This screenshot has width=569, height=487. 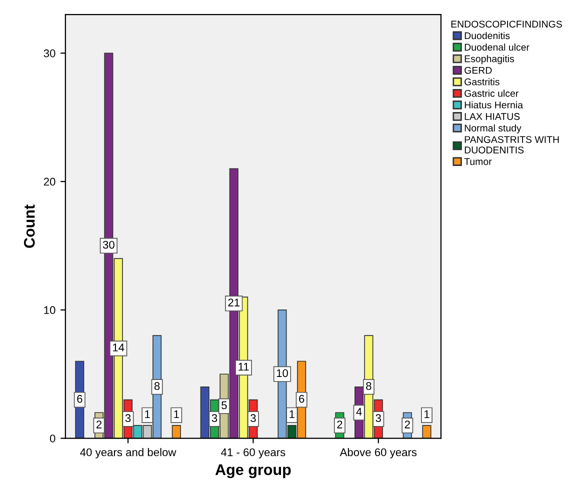 What do you see at coordinates (359, 412) in the screenshot?
I see `data-label: 4` at bounding box center [359, 412].